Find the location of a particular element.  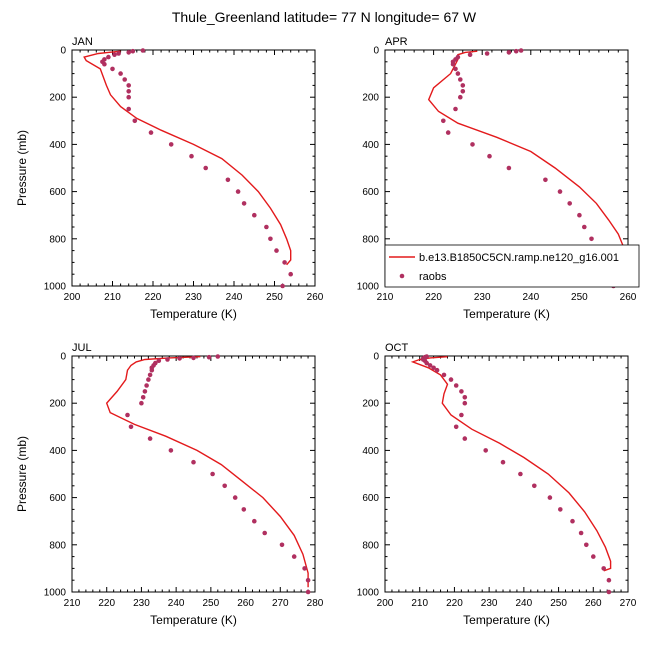

jan-y-tick-label: 800 is located at coordinates (57, 239).